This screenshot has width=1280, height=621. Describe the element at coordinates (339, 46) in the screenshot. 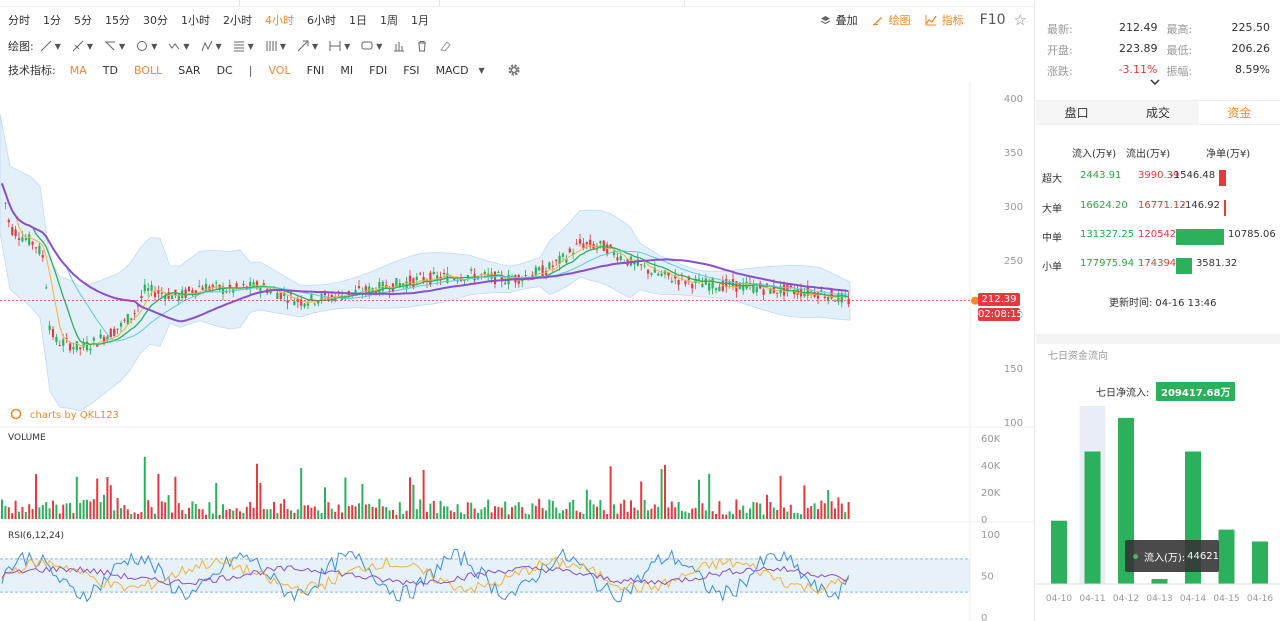

I see `range-tool: ▼` at that location.